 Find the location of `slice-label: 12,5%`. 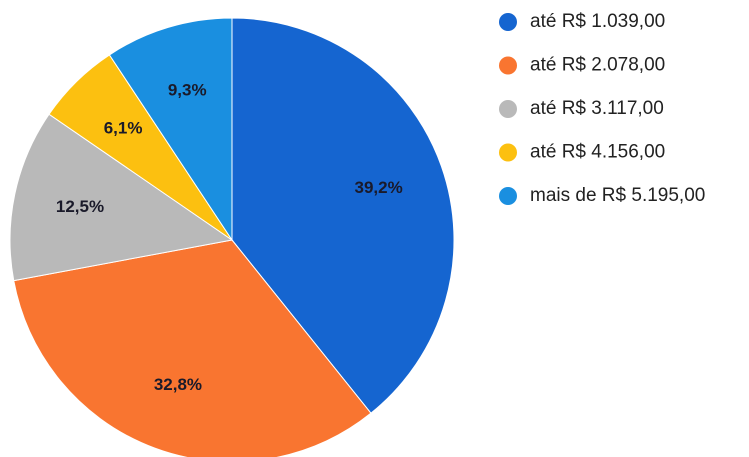

slice-label: 12,5% is located at coordinates (80, 206).